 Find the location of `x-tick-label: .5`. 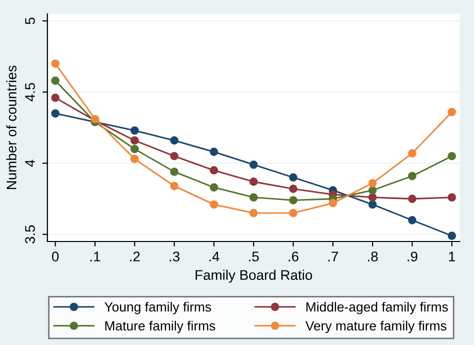

x-tick-label: .5 is located at coordinates (254, 257).